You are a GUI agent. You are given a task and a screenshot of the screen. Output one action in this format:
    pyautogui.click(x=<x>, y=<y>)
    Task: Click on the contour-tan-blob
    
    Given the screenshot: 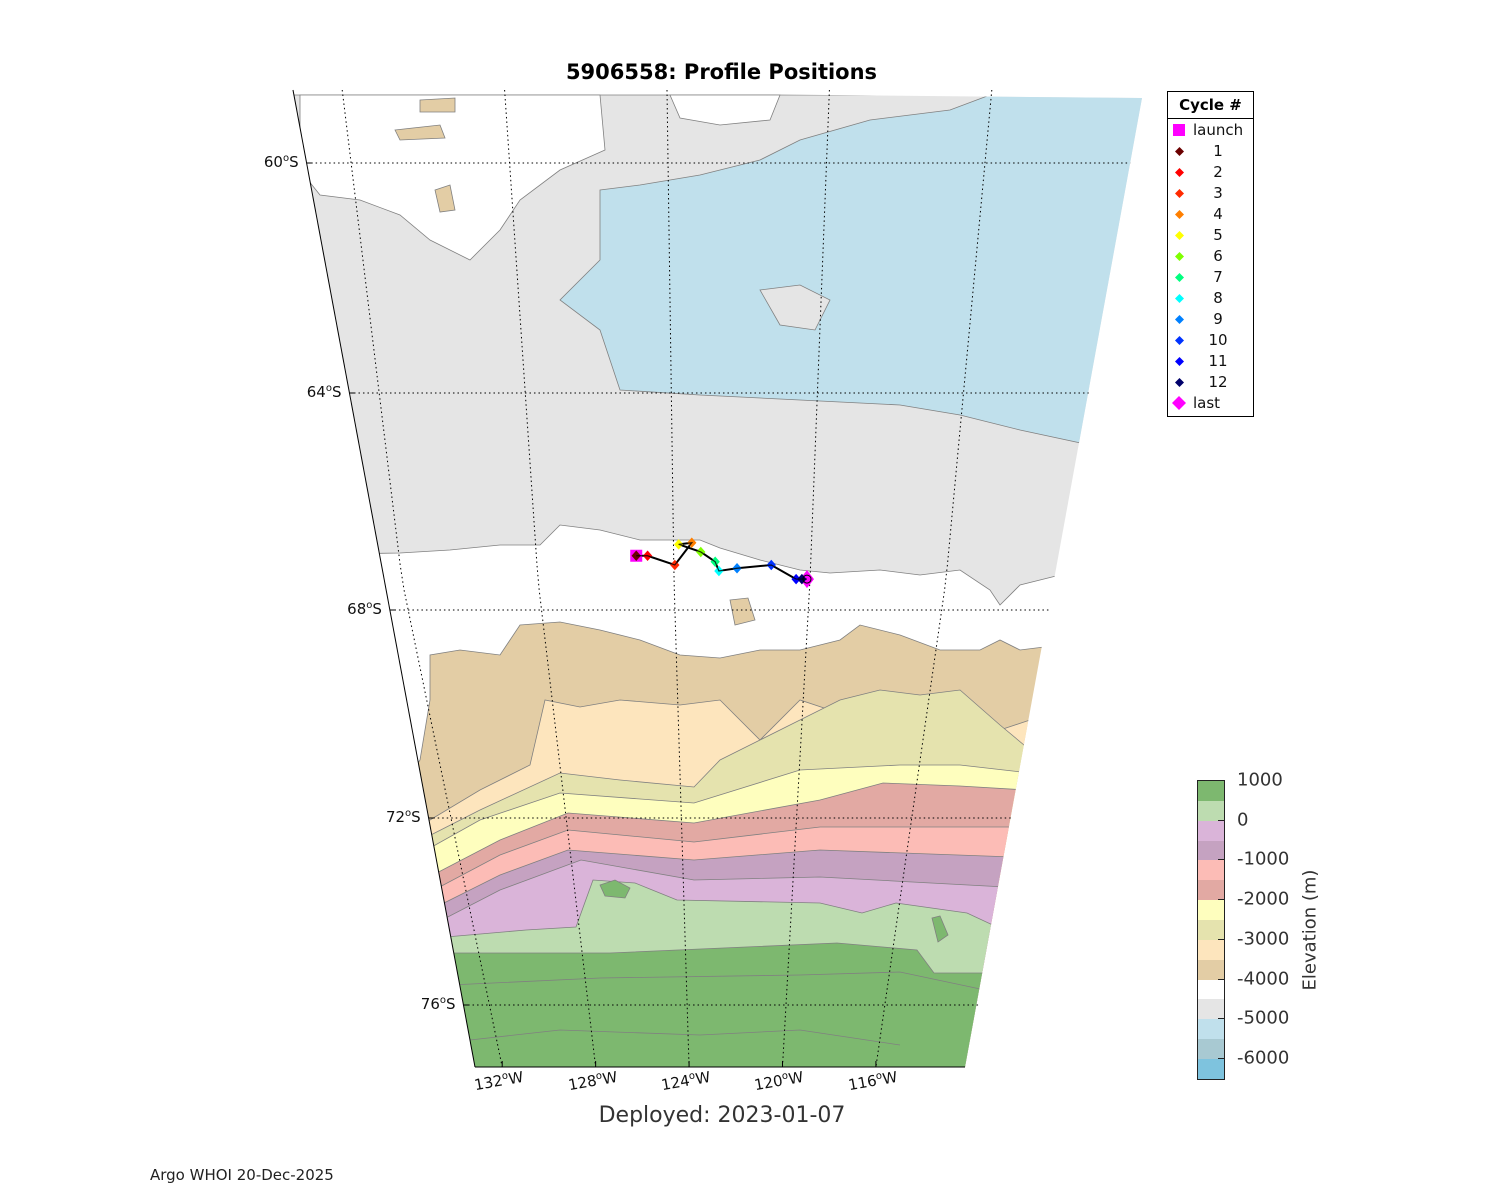 What is the action you would take?
    pyautogui.click(x=420, y=132)
    